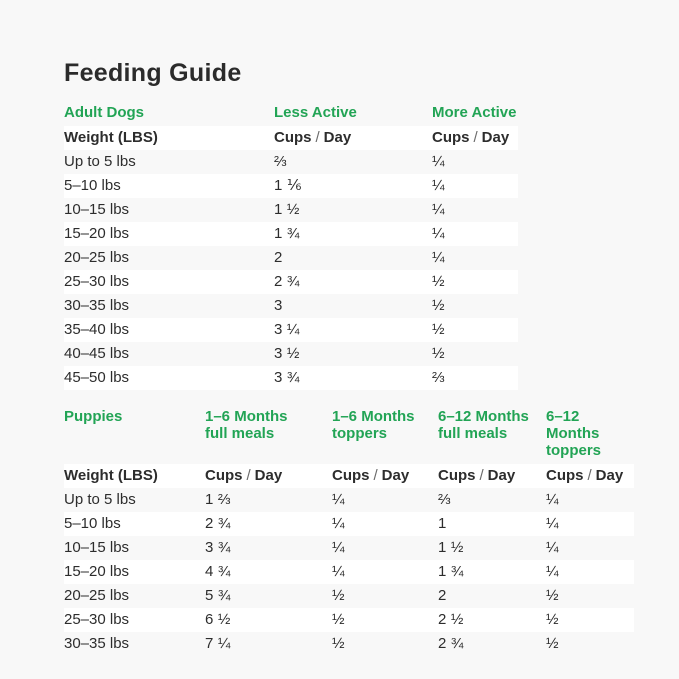 The width and height of the screenshot is (679, 679). Describe the element at coordinates (97, 353) in the screenshot. I see `weight-cell: 40–45 lbs` at that location.